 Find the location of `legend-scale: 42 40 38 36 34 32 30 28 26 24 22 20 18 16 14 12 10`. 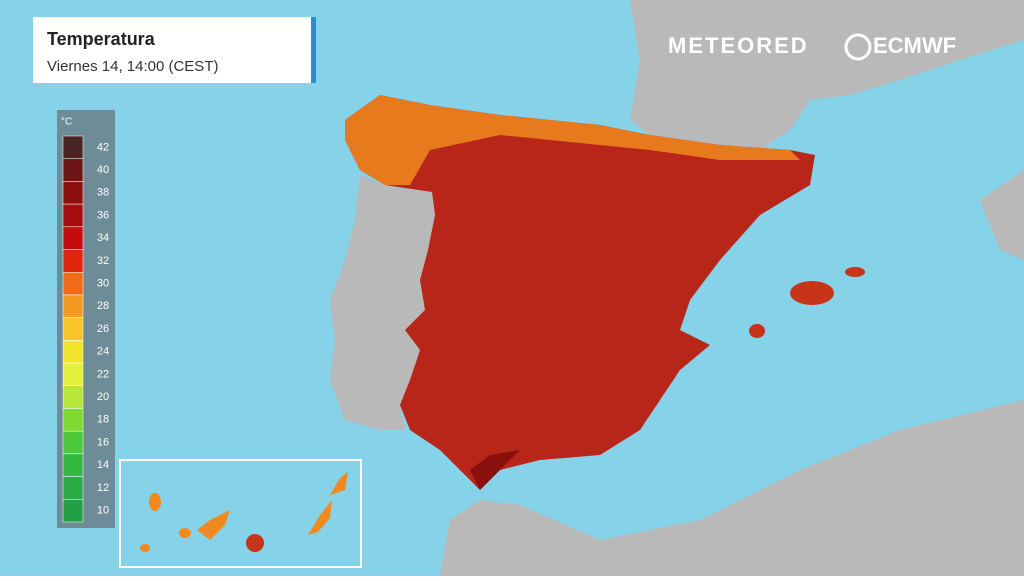

legend-scale: 42 40 38 36 34 32 30 28 26 24 22 20 18 16 14 12 10 is located at coordinates (85, 329).